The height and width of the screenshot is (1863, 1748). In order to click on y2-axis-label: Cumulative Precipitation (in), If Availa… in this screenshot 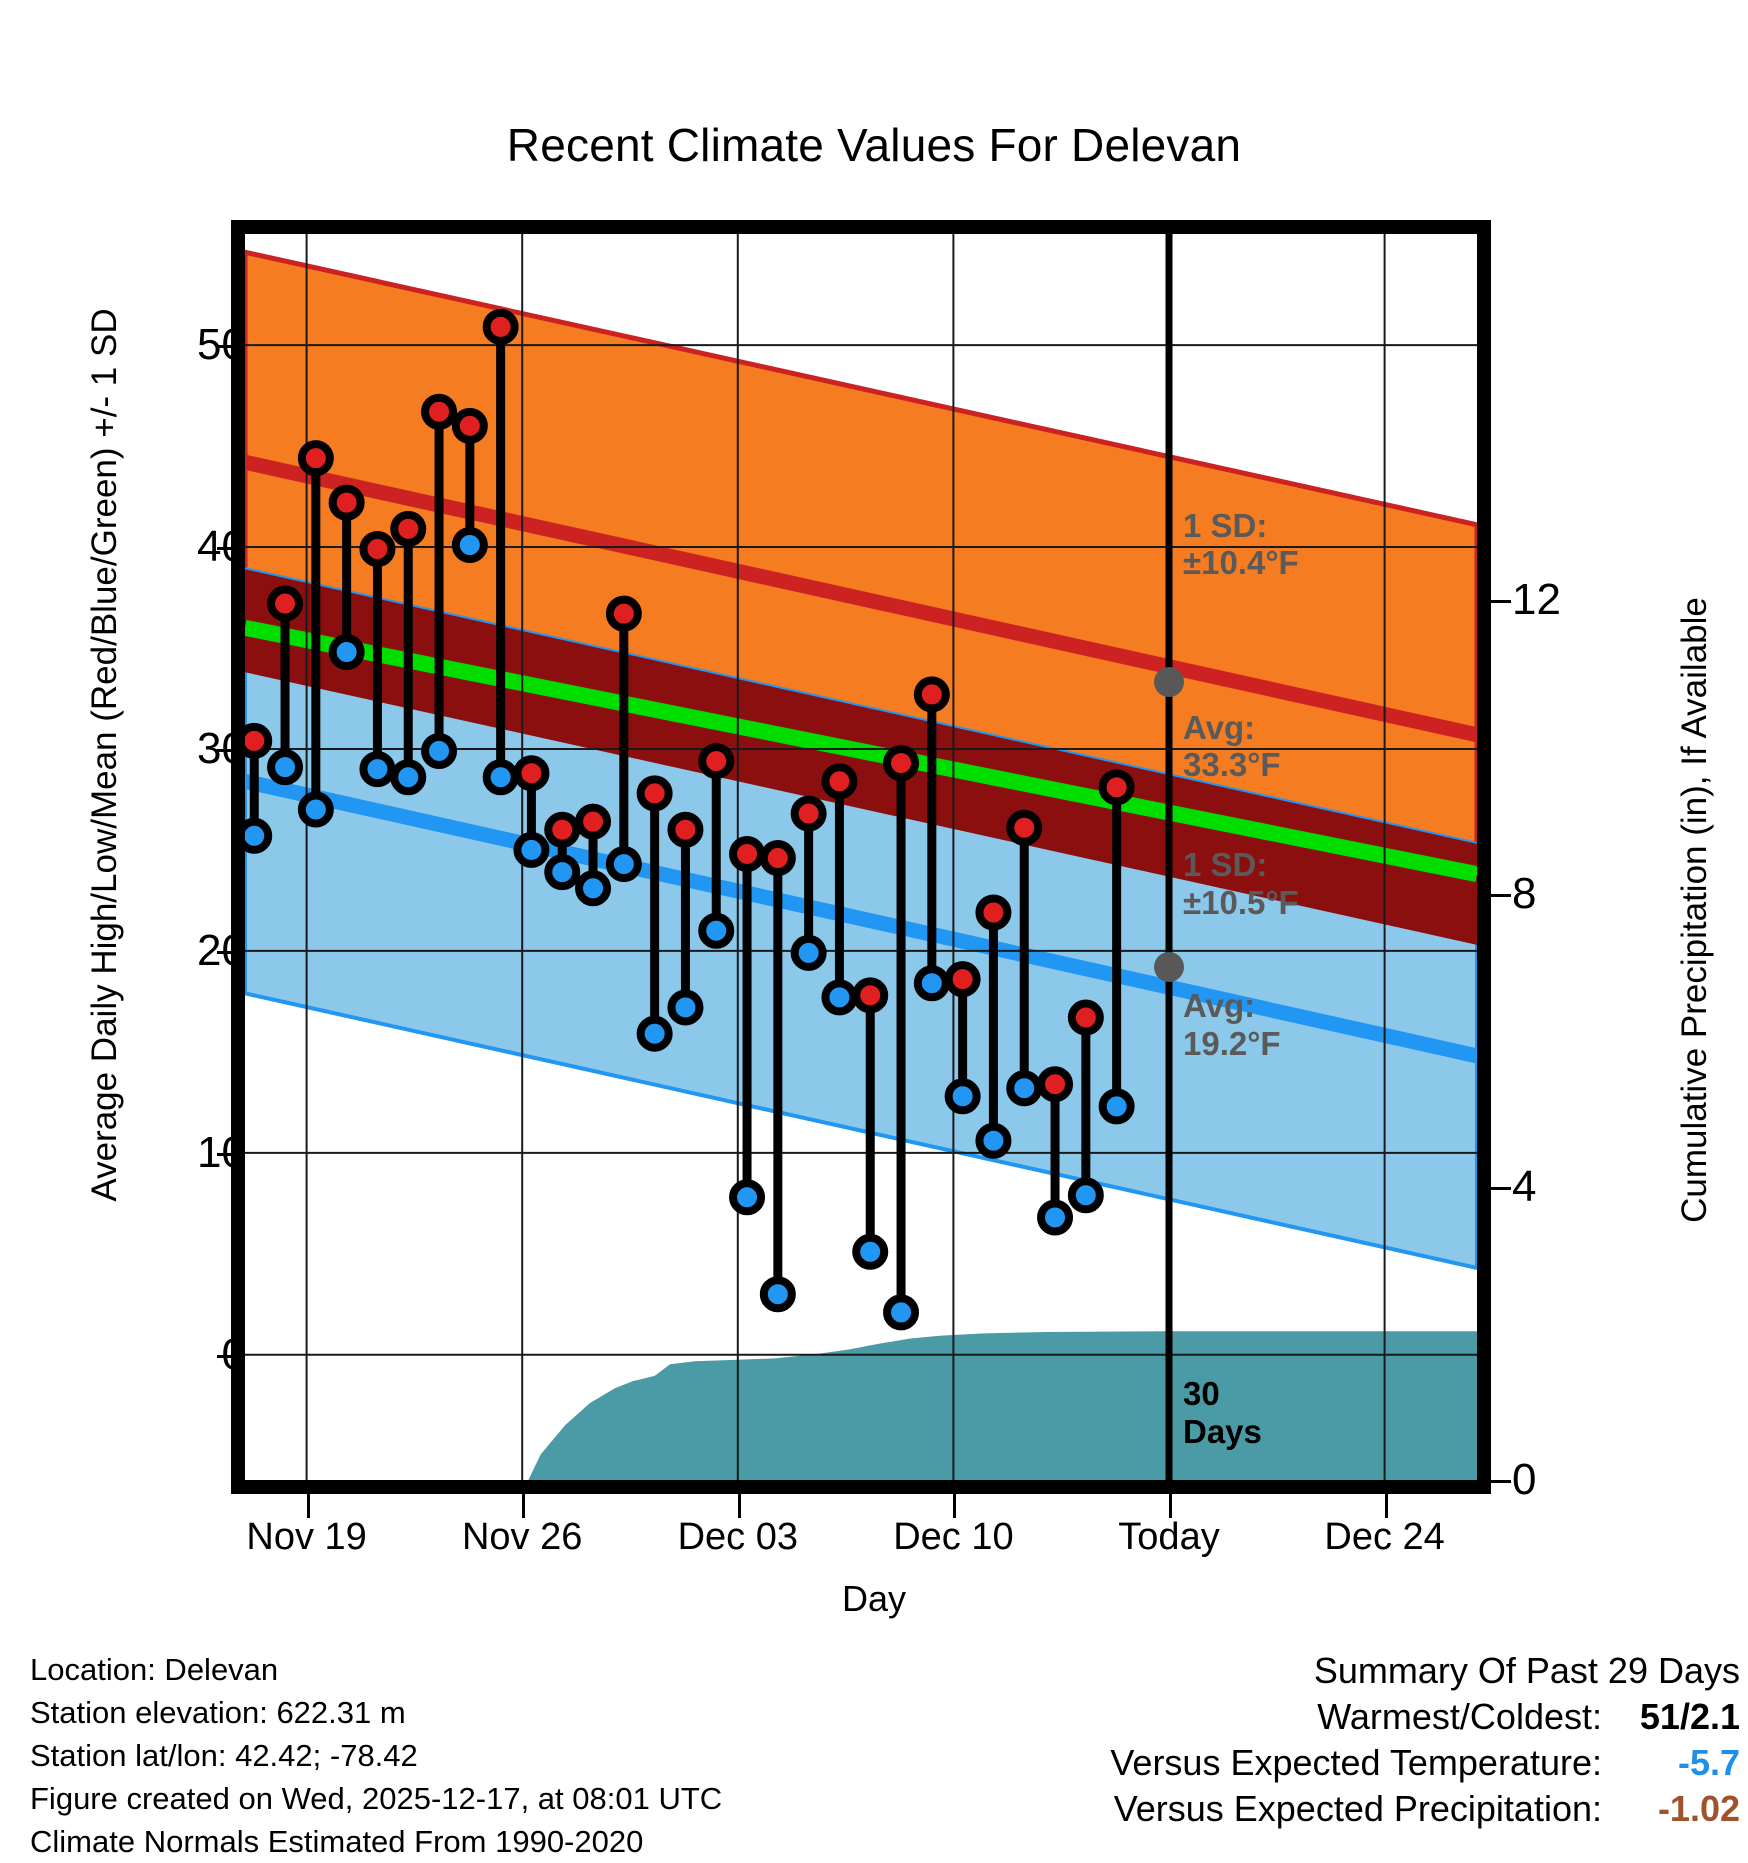, I will do `click(1694, 910)`.